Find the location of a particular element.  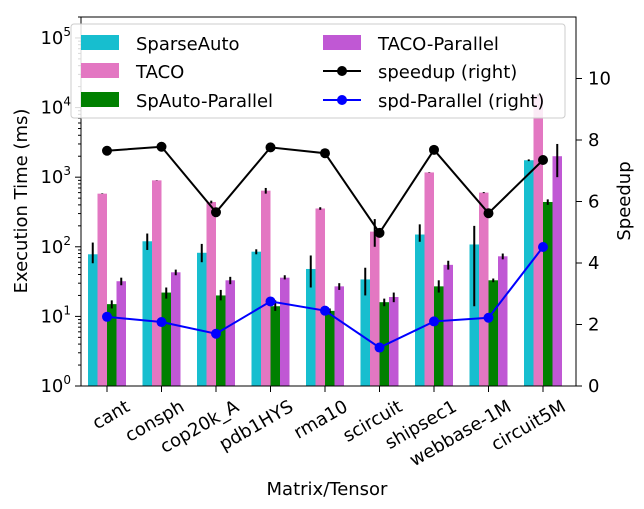

y2-tick-label: 0 is located at coordinates (593, 386).